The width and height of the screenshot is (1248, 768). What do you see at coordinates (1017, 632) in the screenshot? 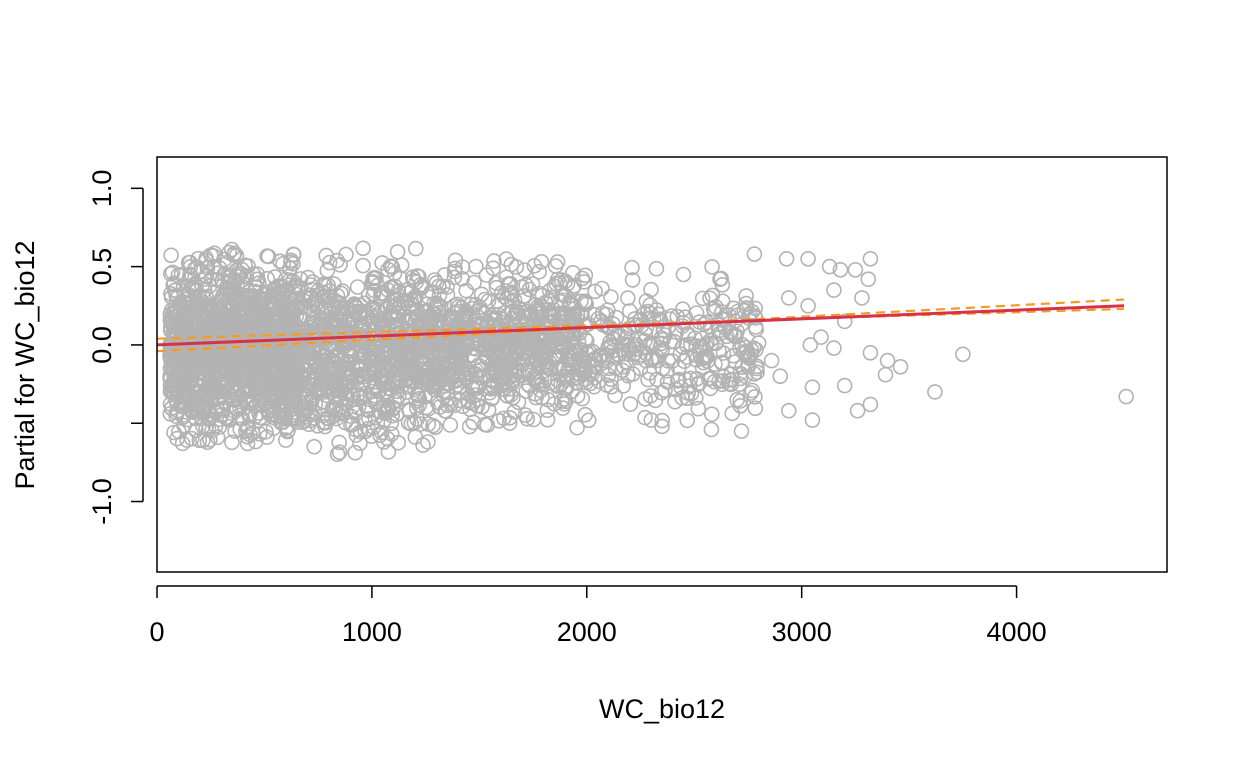
I see `x-tick-label: 4000` at bounding box center [1017, 632].